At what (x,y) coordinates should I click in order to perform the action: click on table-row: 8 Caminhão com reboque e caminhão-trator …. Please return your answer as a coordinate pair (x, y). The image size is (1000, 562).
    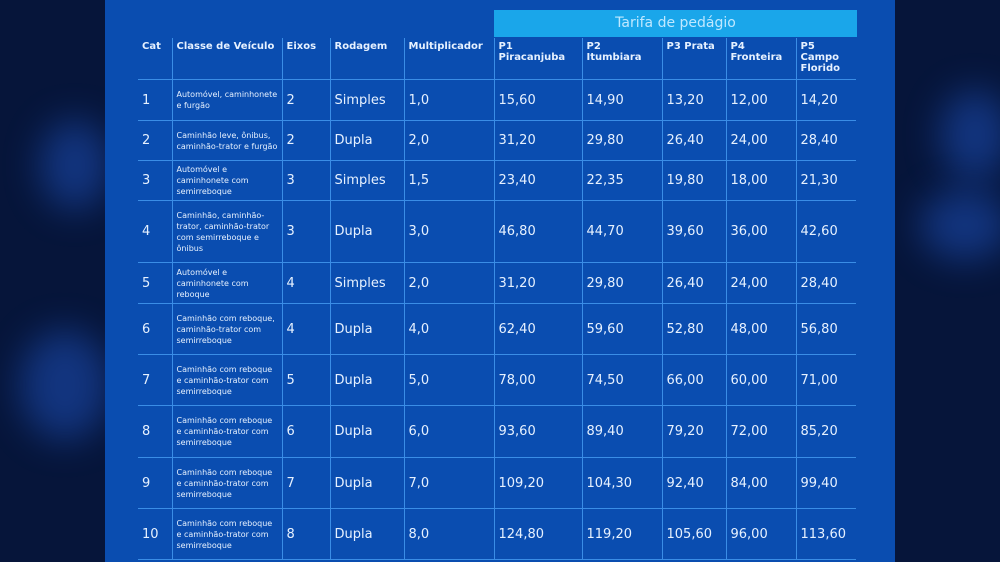
    Looking at the image, I should click on (497, 431).